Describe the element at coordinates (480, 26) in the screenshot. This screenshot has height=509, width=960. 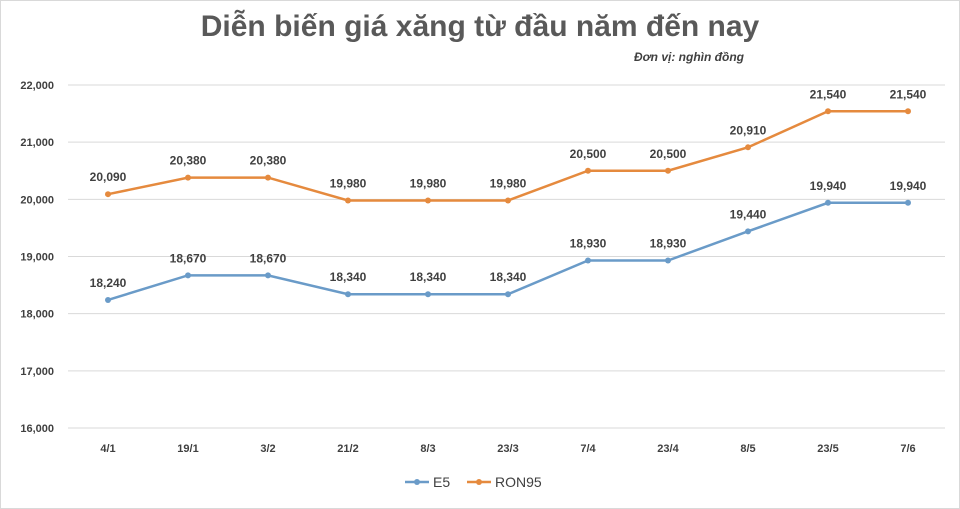
I see `chart-title: Diễn biến giá xăng từ đầu năm đến nay` at that location.